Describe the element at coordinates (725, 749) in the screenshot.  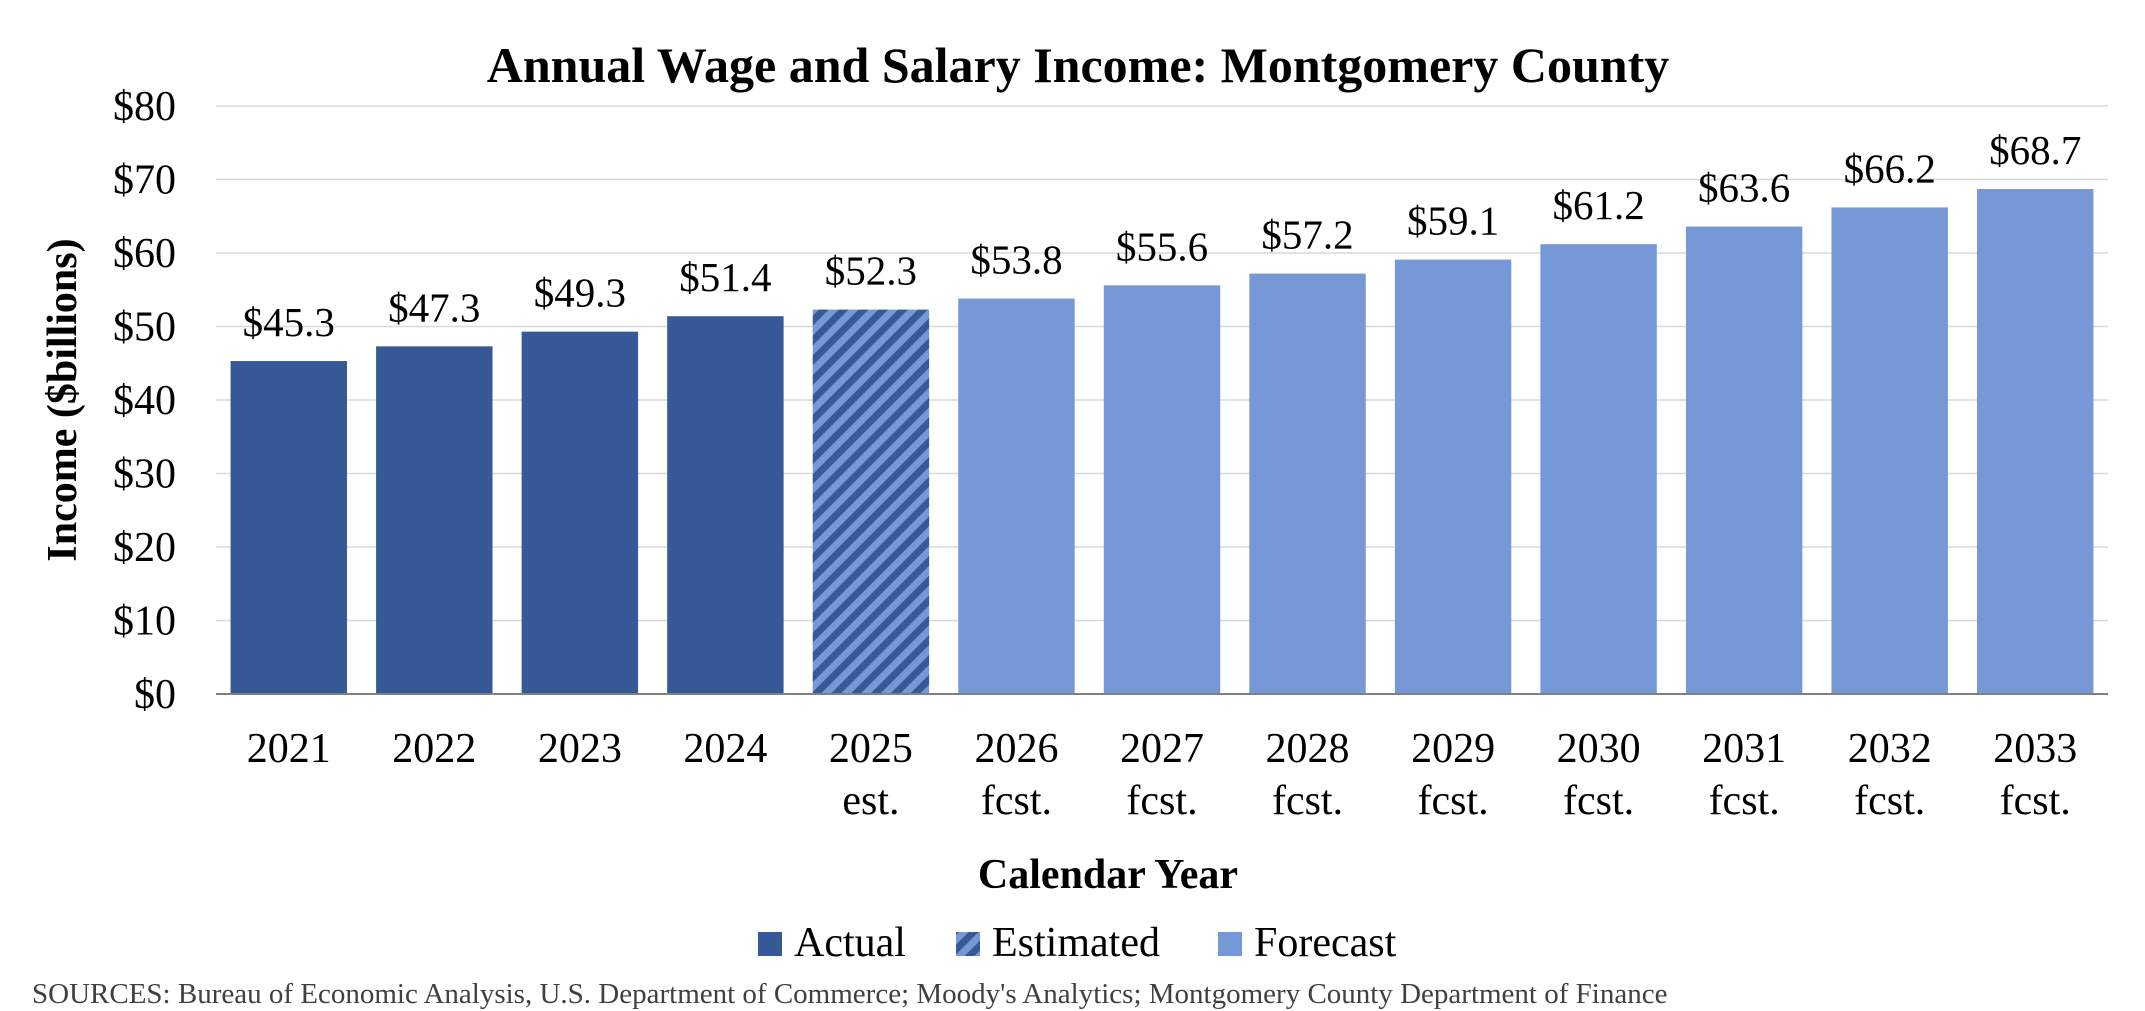
I see `x-tick-label: 2024` at that location.